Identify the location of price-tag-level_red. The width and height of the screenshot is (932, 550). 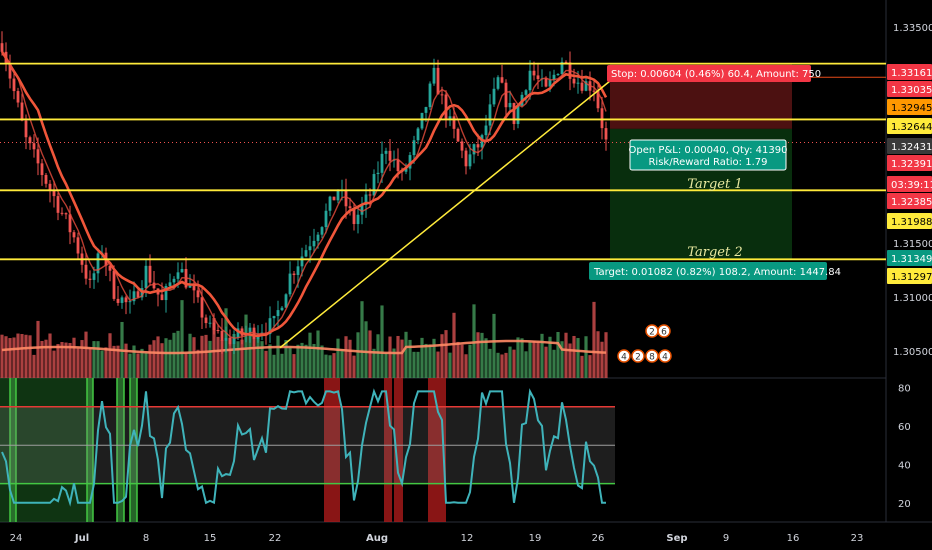
(909, 89).